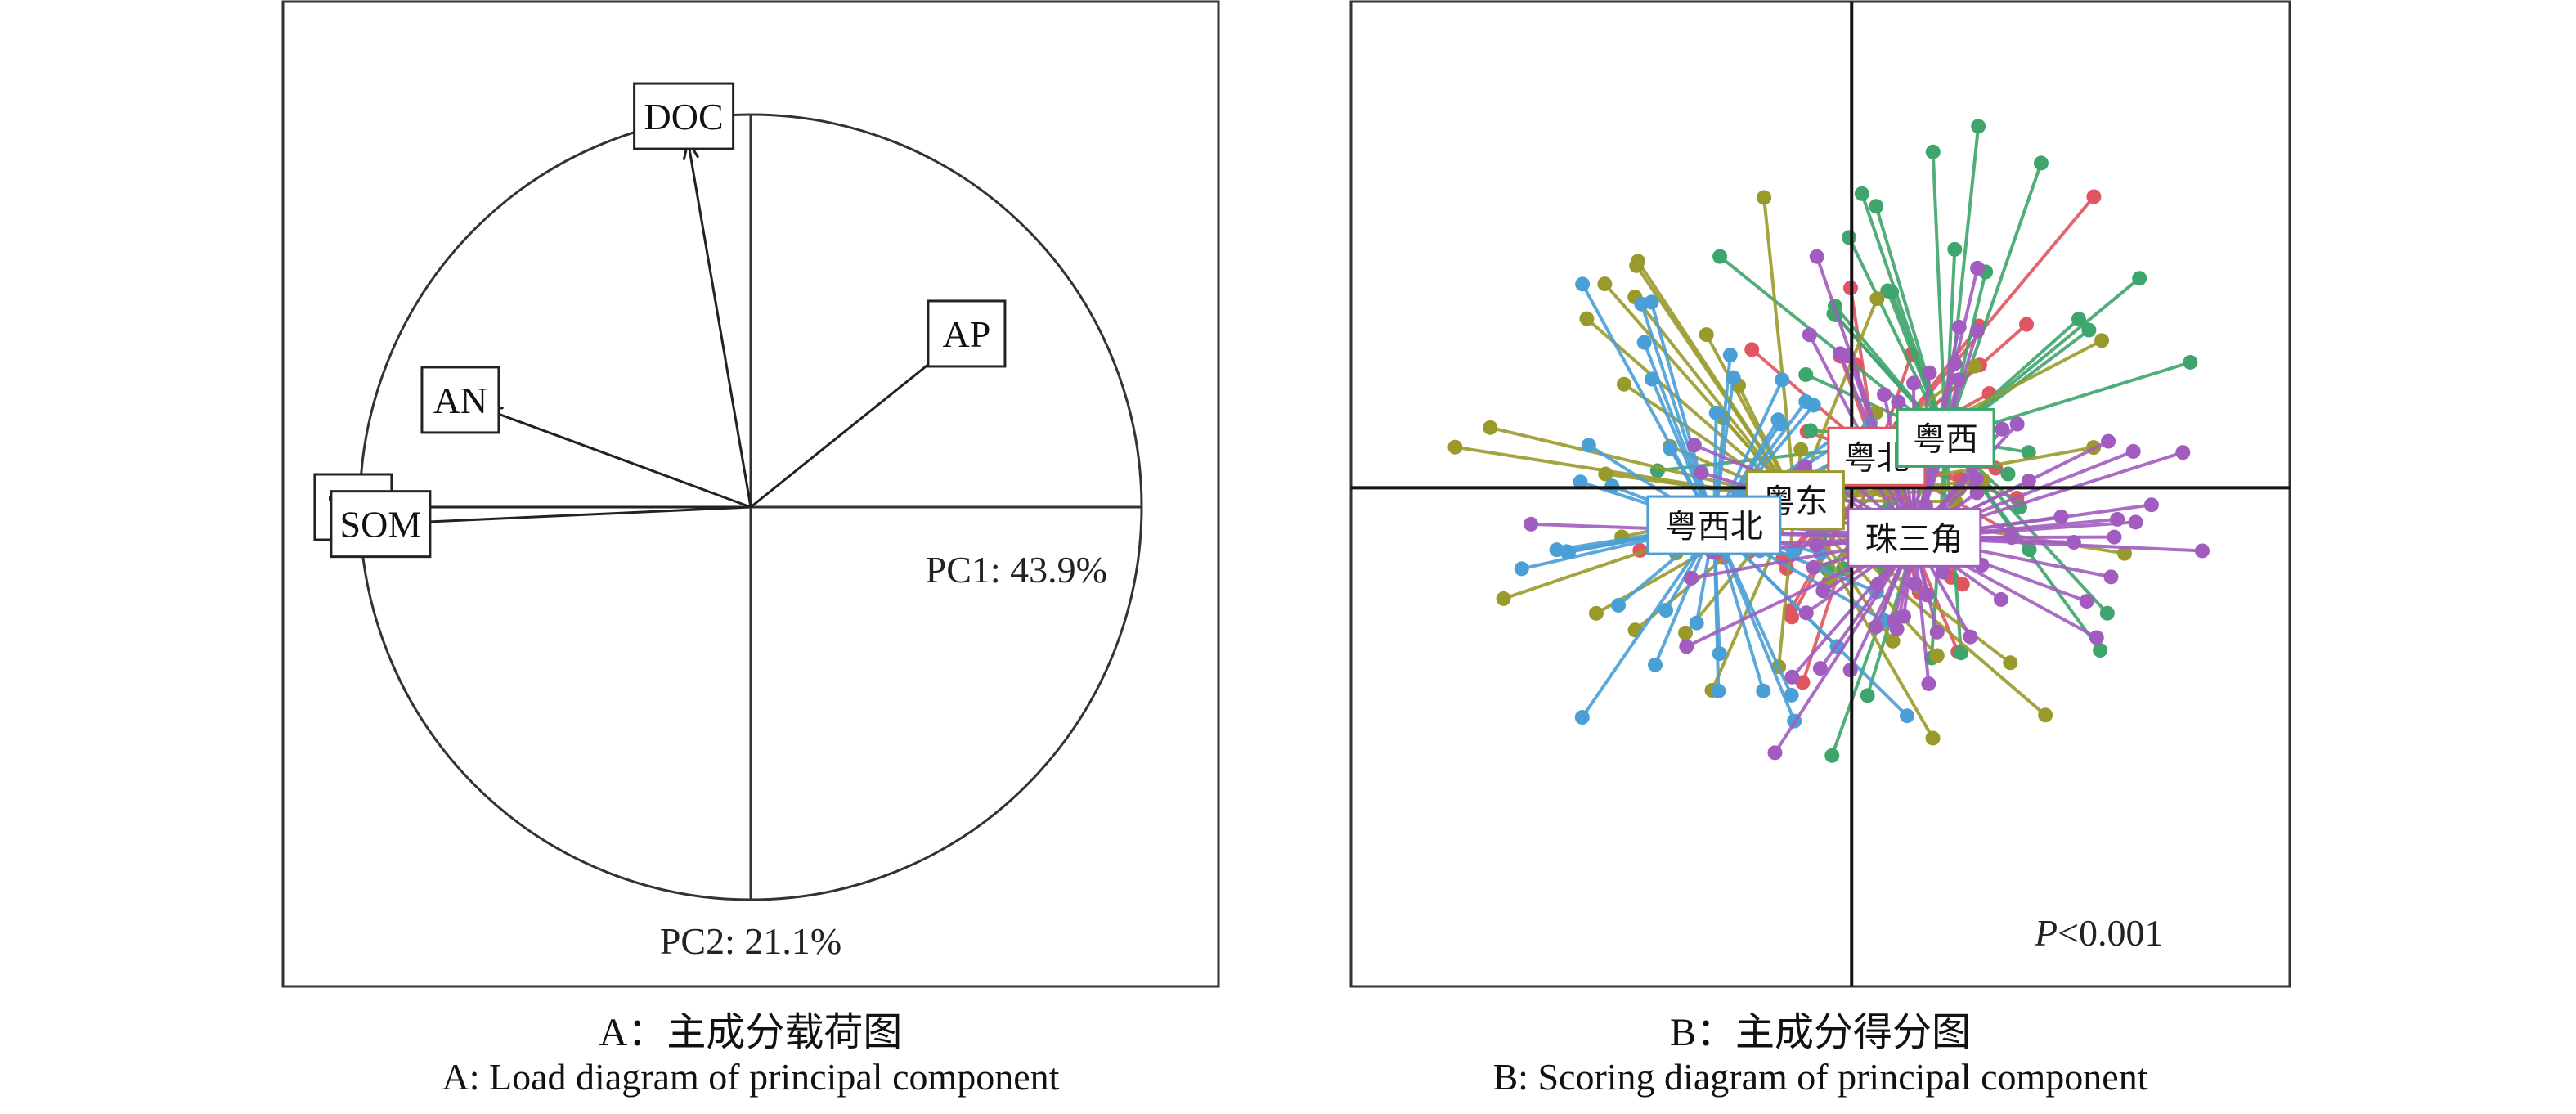  What do you see at coordinates (2110, 933) in the screenshot?
I see `p-value-threshold: <0.001` at bounding box center [2110, 933].